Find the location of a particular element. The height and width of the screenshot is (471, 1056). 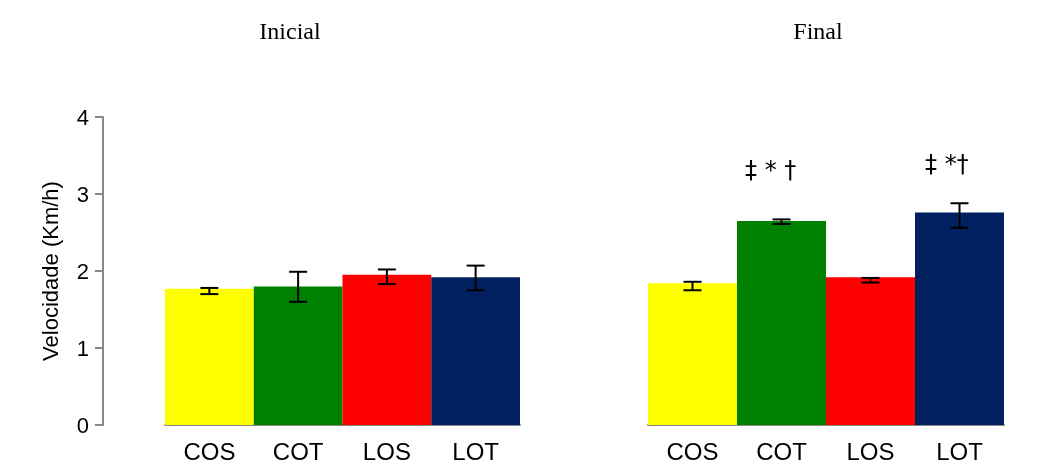

y-tick-label: 4 is located at coordinates (82, 117).